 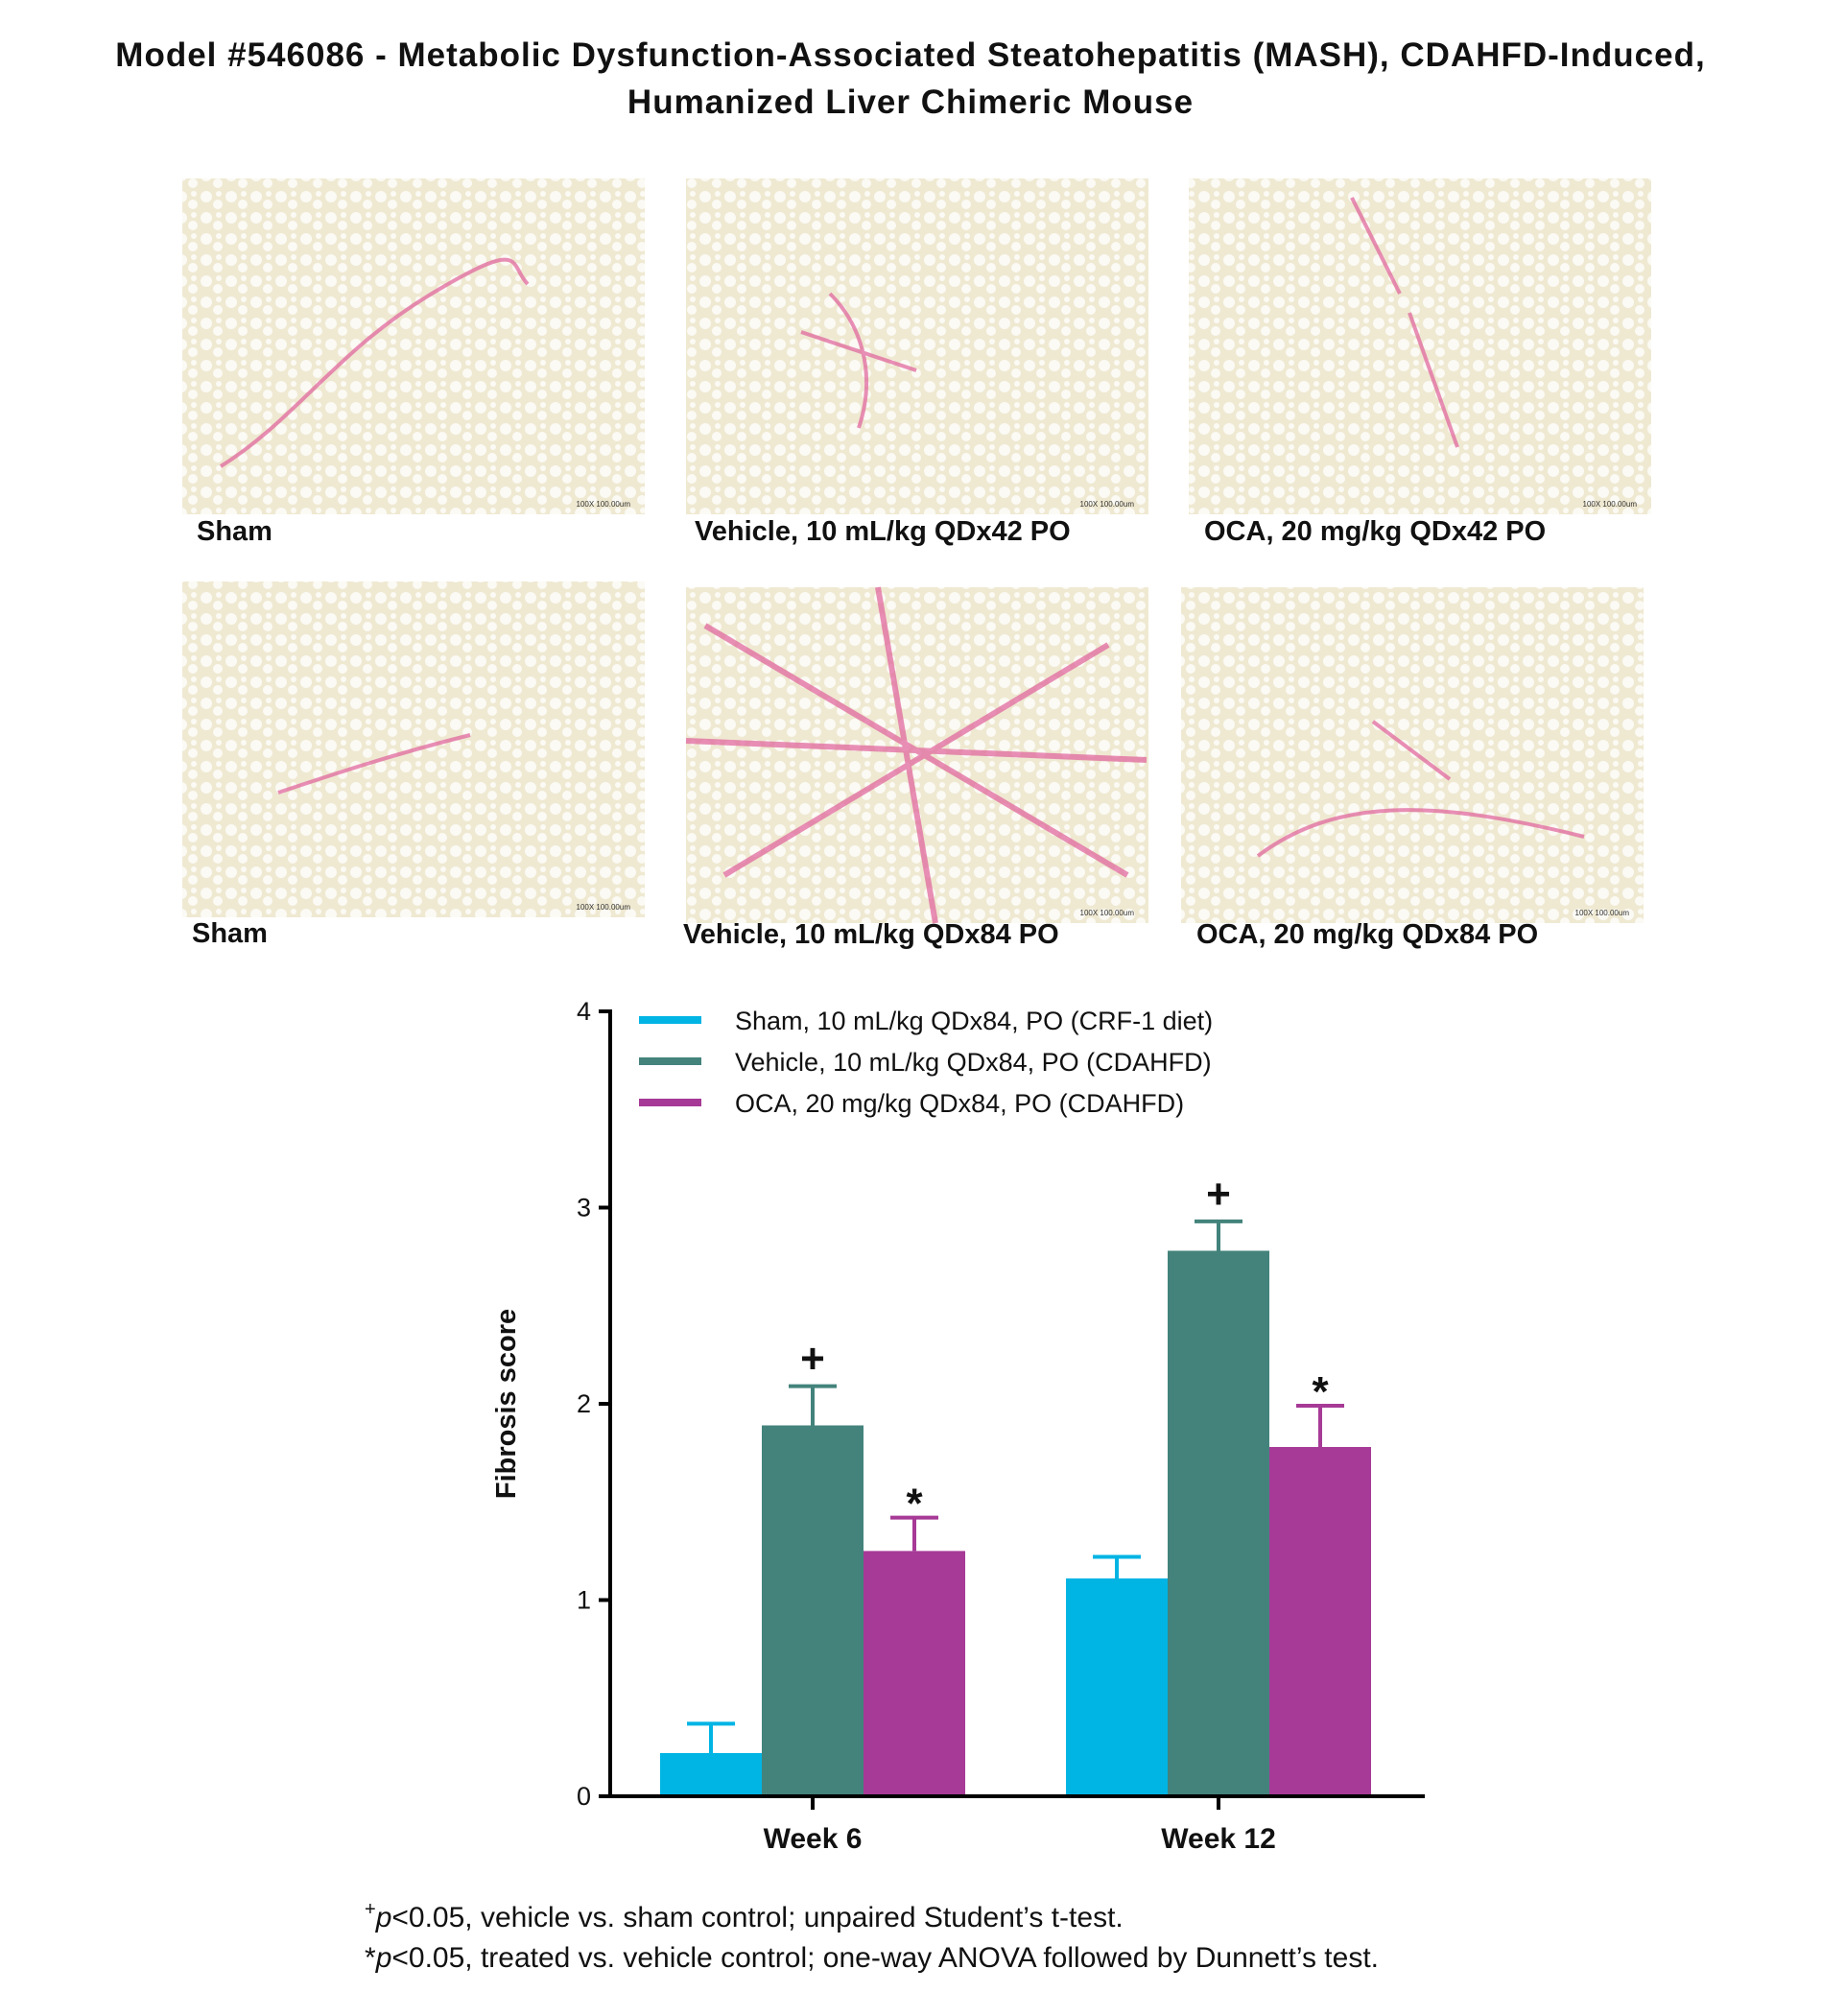 What do you see at coordinates (584, 1600) in the screenshot?
I see `y-tick-label: 1` at bounding box center [584, 1600].